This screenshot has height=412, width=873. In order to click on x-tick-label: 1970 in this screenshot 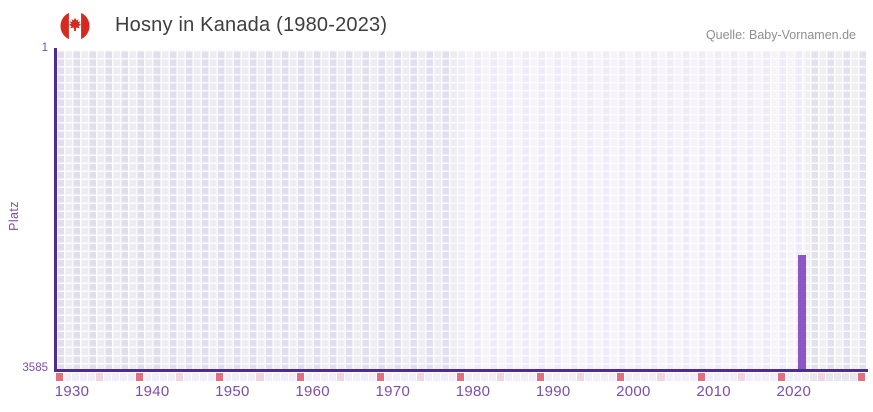, I will do `click(393, 391)`.